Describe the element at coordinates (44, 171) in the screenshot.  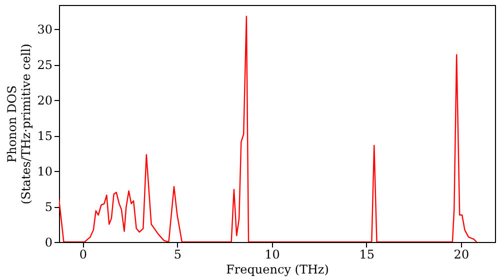
I see `y-tick-label: 10` at that location.